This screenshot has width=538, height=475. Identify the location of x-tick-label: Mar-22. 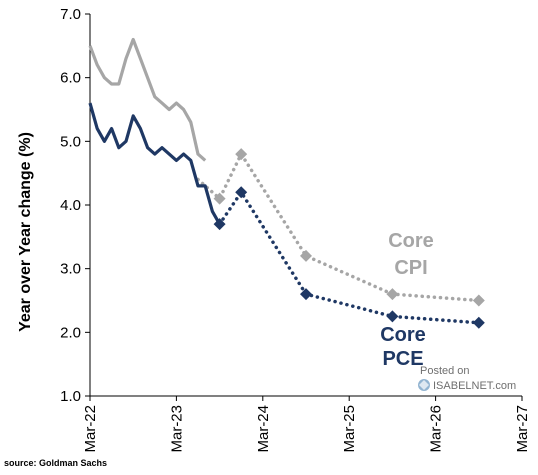
(90, 429).